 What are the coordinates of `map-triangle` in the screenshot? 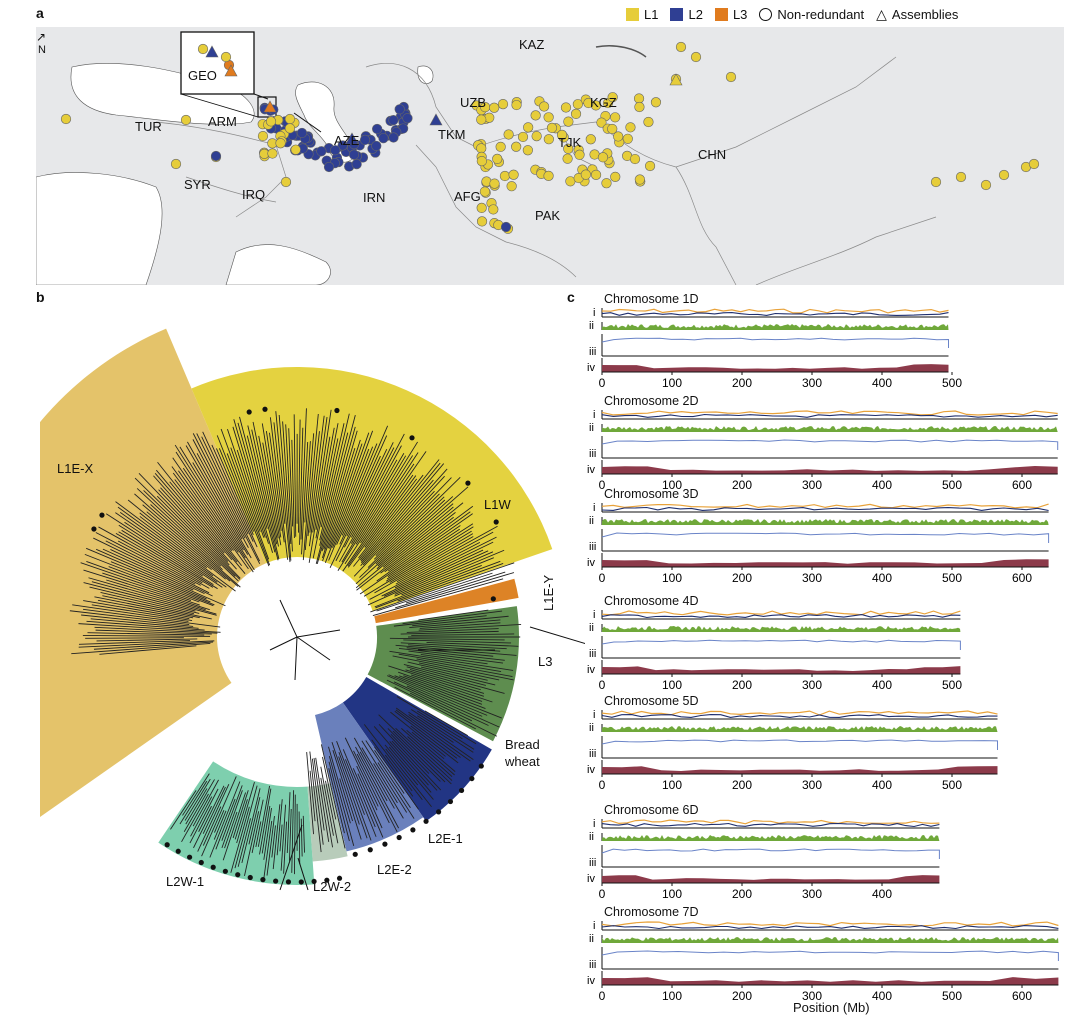 It's located at (212, 51).